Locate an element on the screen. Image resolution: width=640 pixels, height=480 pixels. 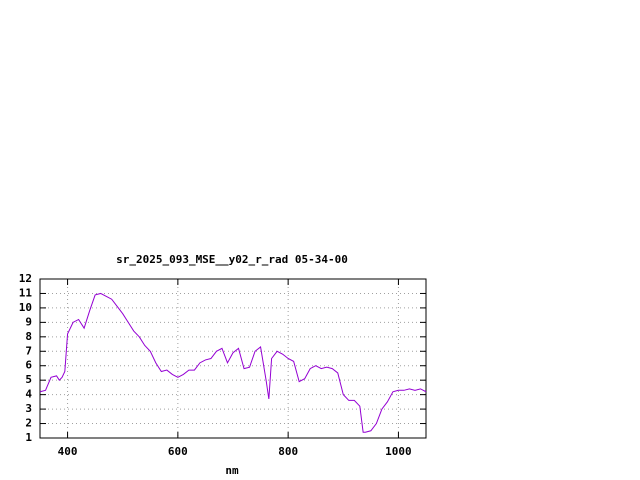
y-tick-label: 7 is located at coordinates (28, 350).